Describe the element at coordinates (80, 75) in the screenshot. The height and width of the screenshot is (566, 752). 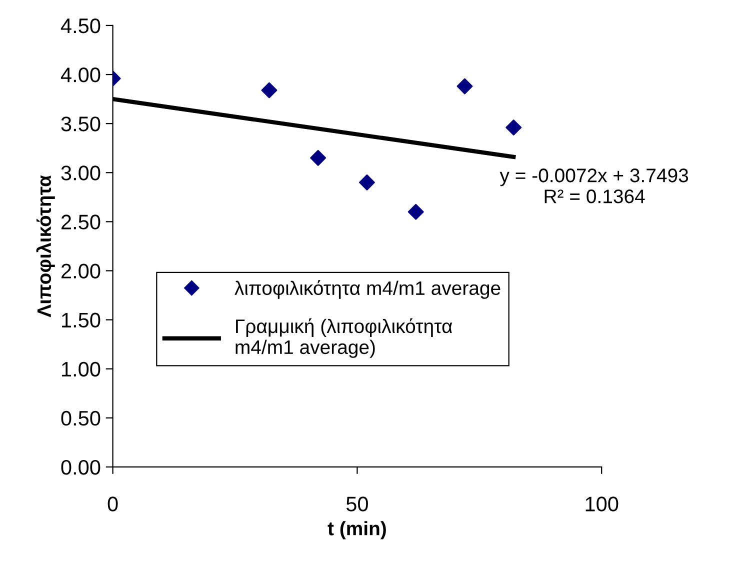
I see `y-tick-label: 4.00` at that location.